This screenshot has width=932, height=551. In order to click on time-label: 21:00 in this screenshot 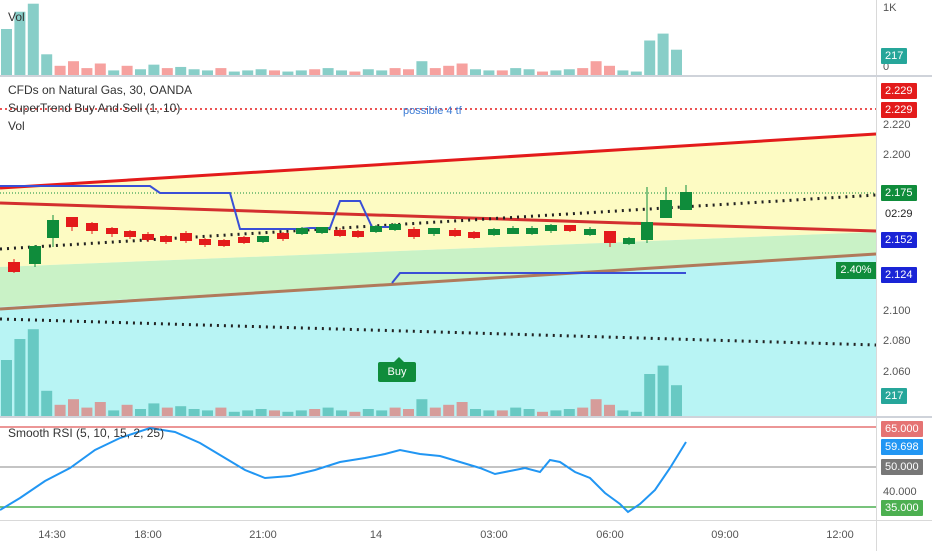, I will do `click(263, 535)`.